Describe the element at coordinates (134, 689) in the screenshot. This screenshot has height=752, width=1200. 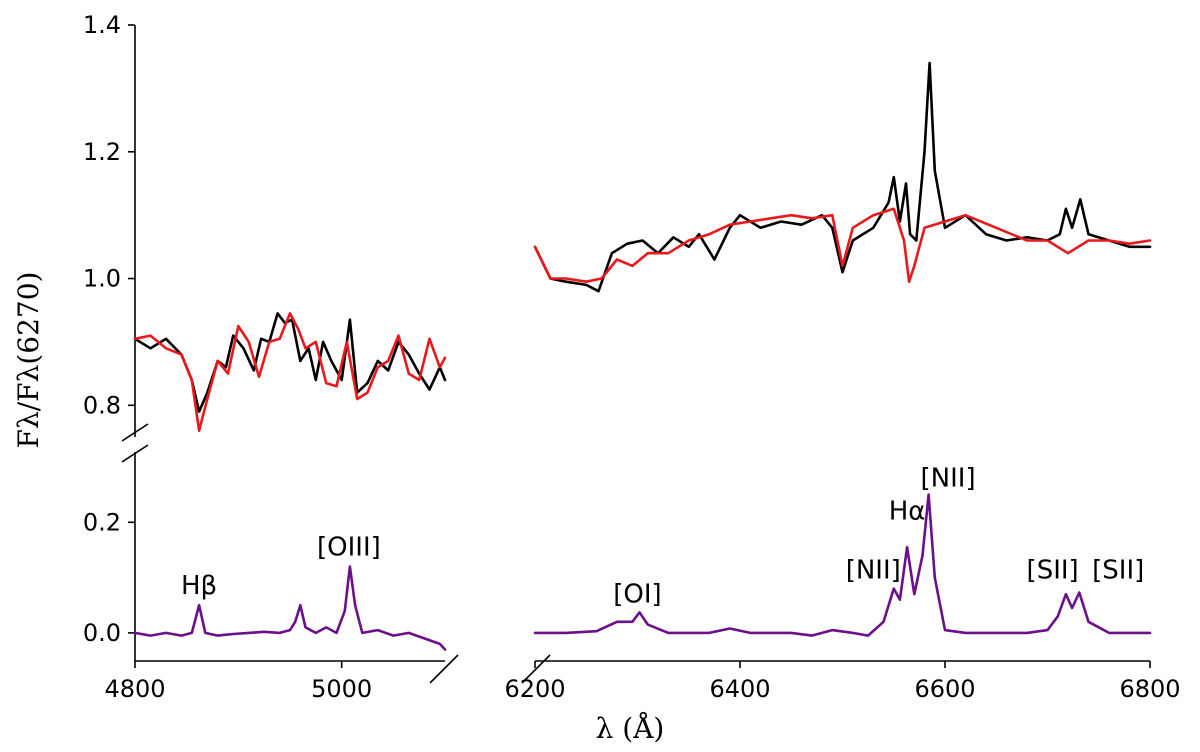
I see `x-tick-label: 4800` at that location.